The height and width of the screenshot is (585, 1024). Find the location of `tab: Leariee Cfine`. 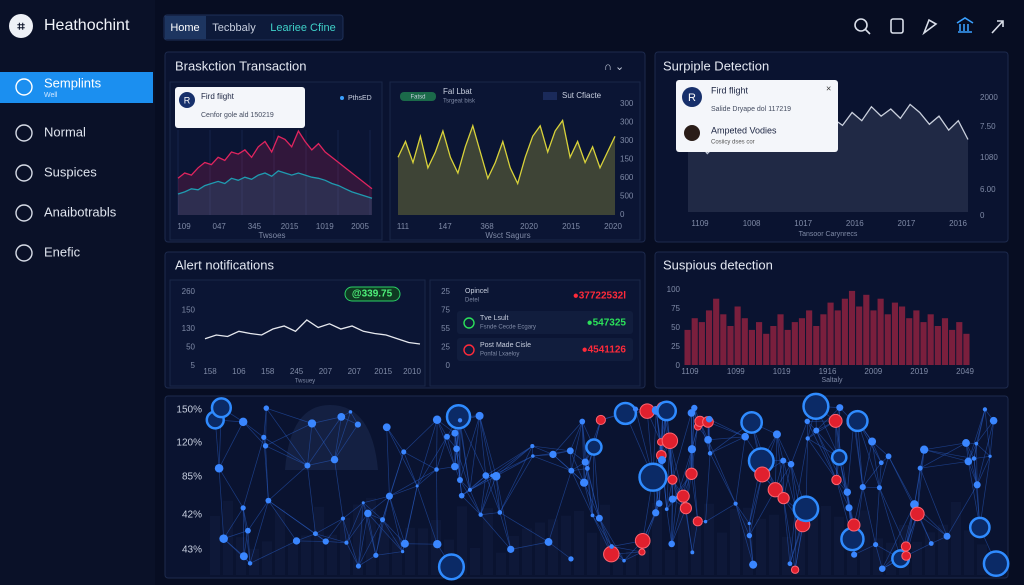

tab: Leariee Cfine is located at coordinates (302, 28).